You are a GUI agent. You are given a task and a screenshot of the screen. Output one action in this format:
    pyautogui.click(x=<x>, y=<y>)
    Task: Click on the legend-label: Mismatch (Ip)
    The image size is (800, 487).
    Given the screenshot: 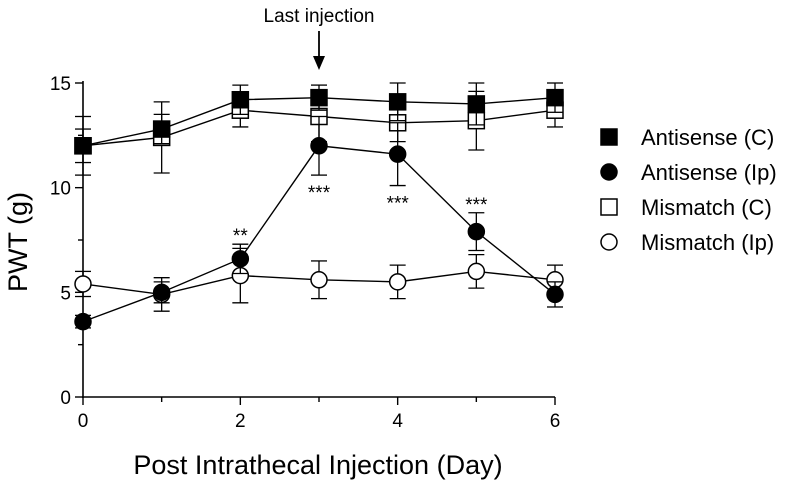 What is the action you would take?
    pyautogui.click(x=707, y=242)
    